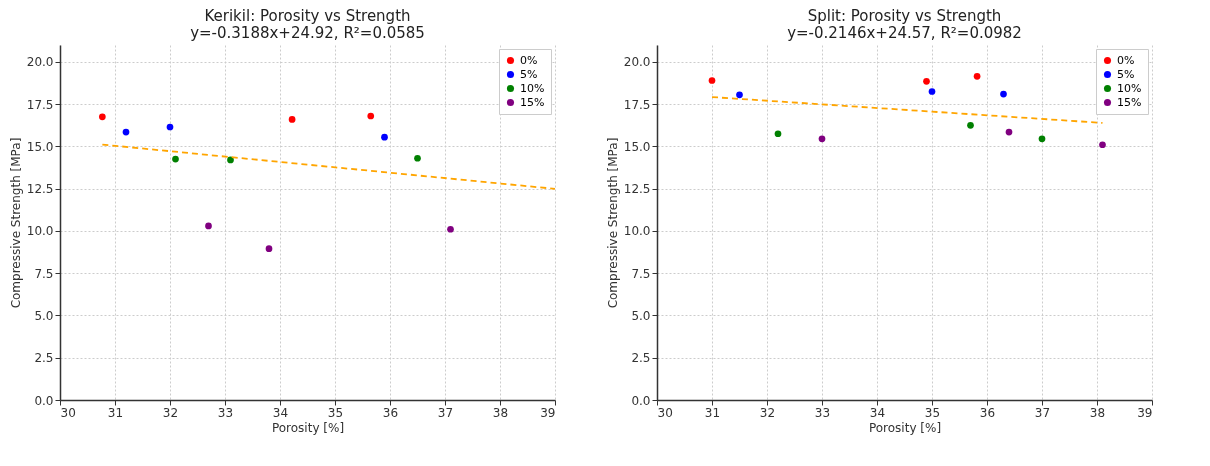 The height and width of the screenshot is (466, 1210). Describe the element at coordinates (307, 33) in the screenshot. I see `chart-subtitle: y=-0.3188x+24.92, R²=0.0585` at that location.